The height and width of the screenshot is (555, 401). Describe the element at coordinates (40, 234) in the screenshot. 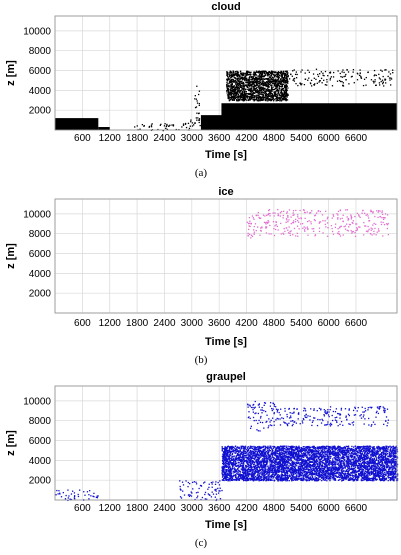

I see `y-tick-label: 8000` at that location.